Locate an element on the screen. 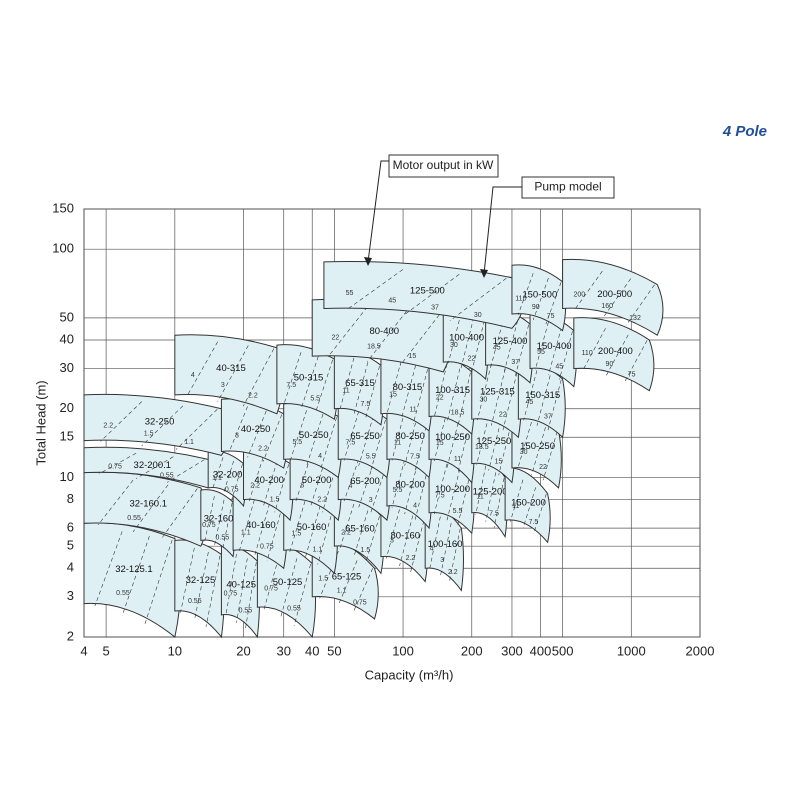  motor-kw: 37 is located at coordinates (435, 308).